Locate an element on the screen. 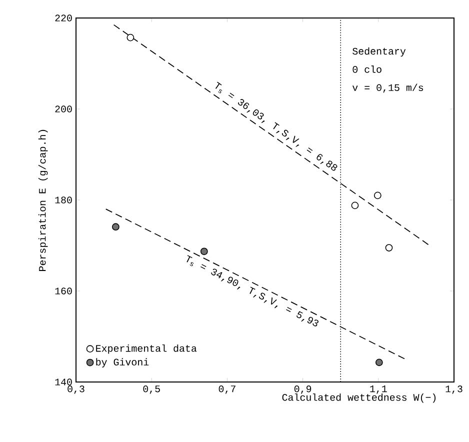  x-tick-label: 1,3 is located at coordinates (454, 389).